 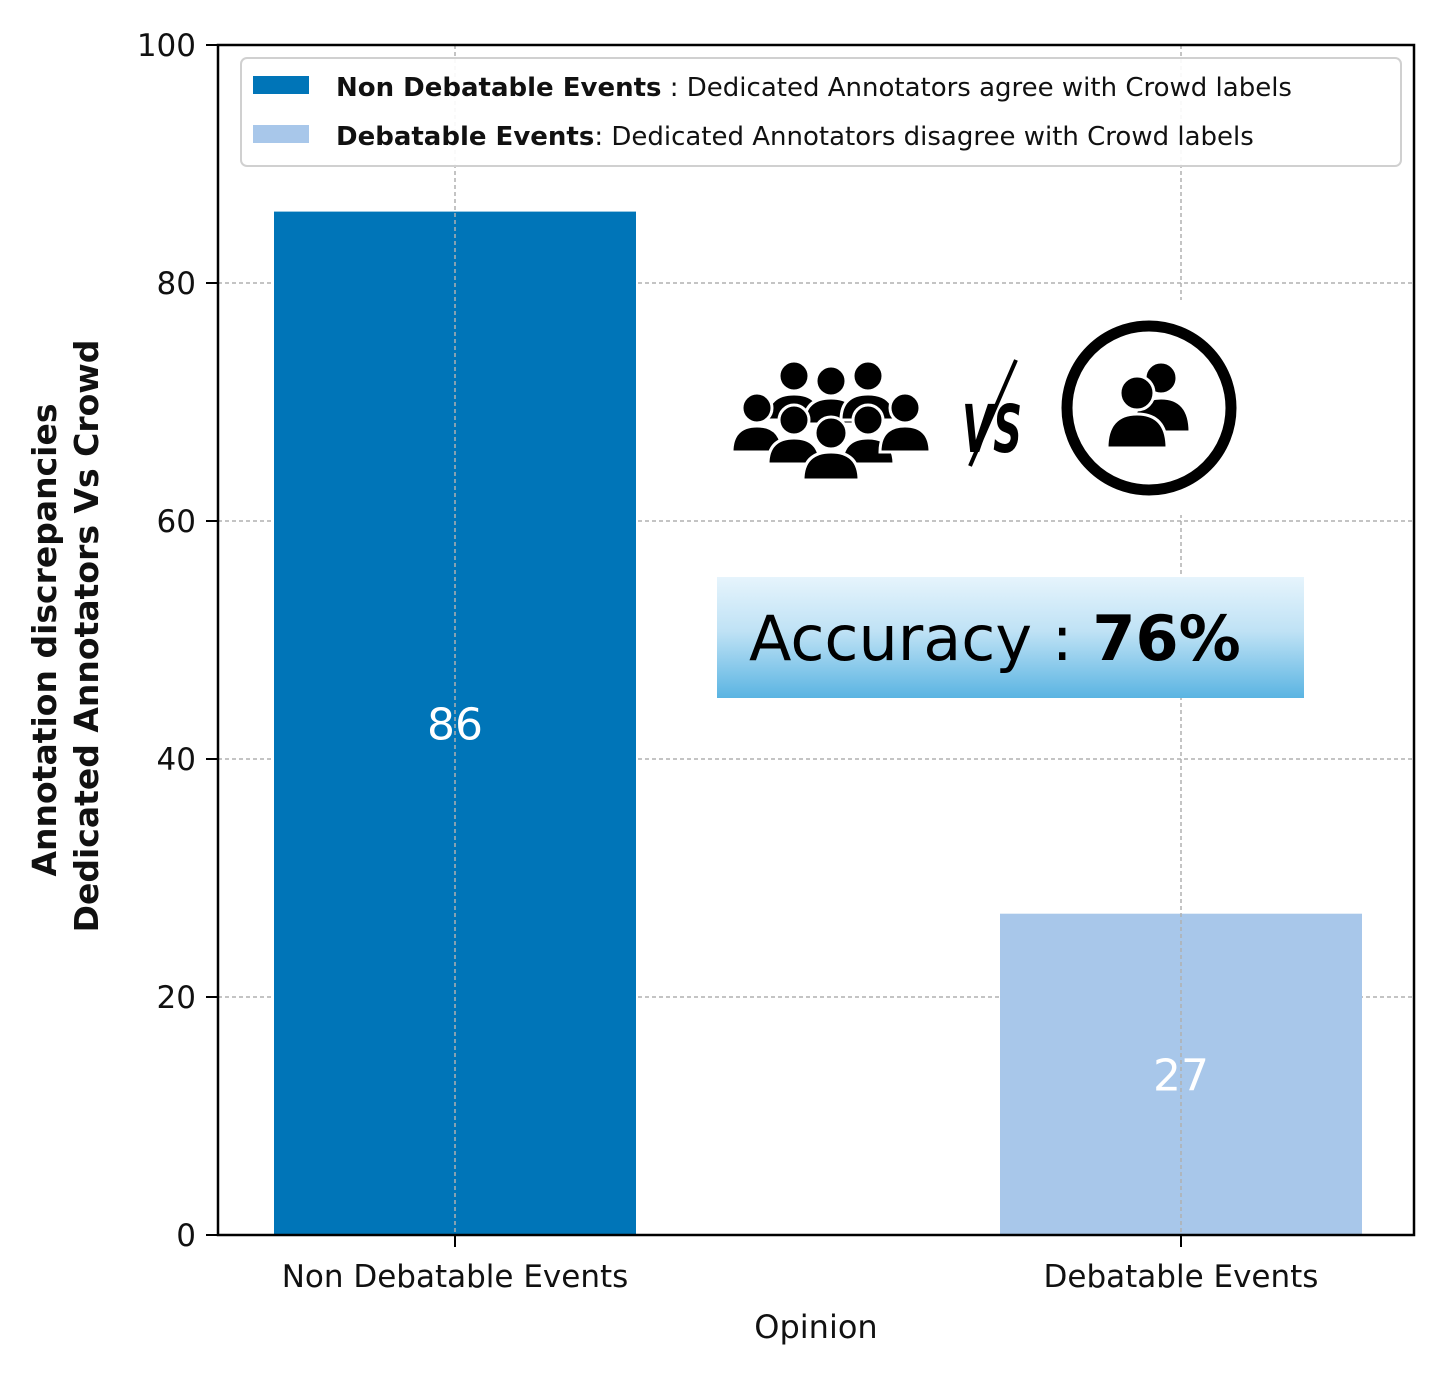 I want to click on legend-box, so click(x=821, y=112).